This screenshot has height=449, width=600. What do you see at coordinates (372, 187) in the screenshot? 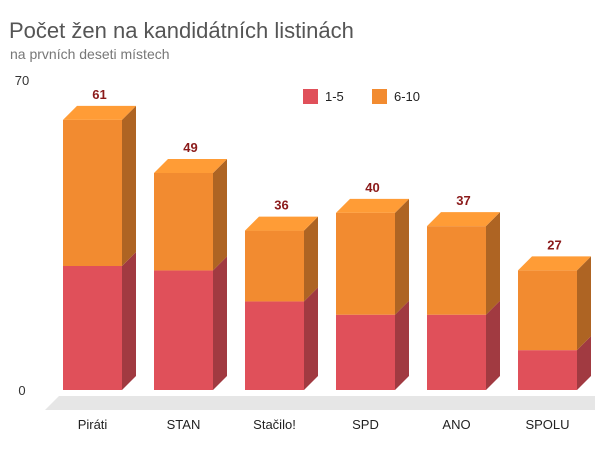
I see `bar-total-label: 40` at bounding box center [372, 187].